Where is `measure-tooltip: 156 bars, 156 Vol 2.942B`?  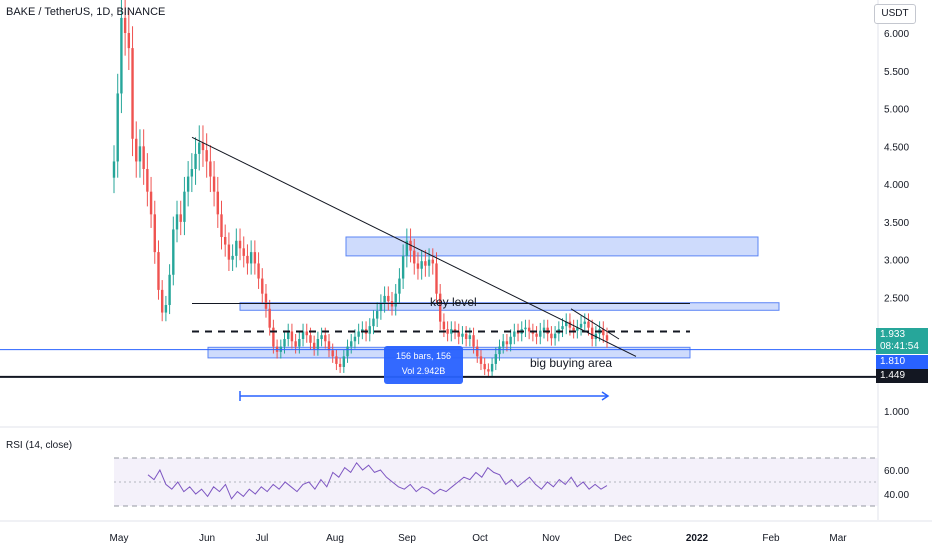 measure-tooltip: 156 bars, 156 Vol 2.942B is located at coordinates (423, 365).